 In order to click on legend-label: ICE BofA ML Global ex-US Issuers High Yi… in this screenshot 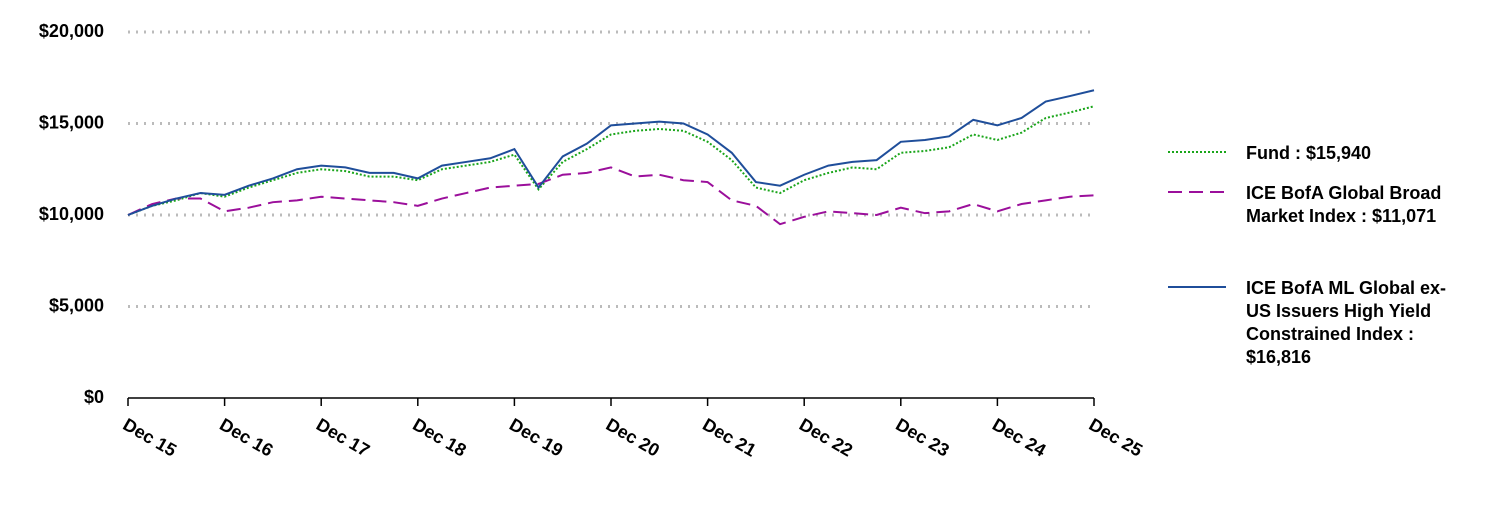, I will do `click(1346, 322)`.